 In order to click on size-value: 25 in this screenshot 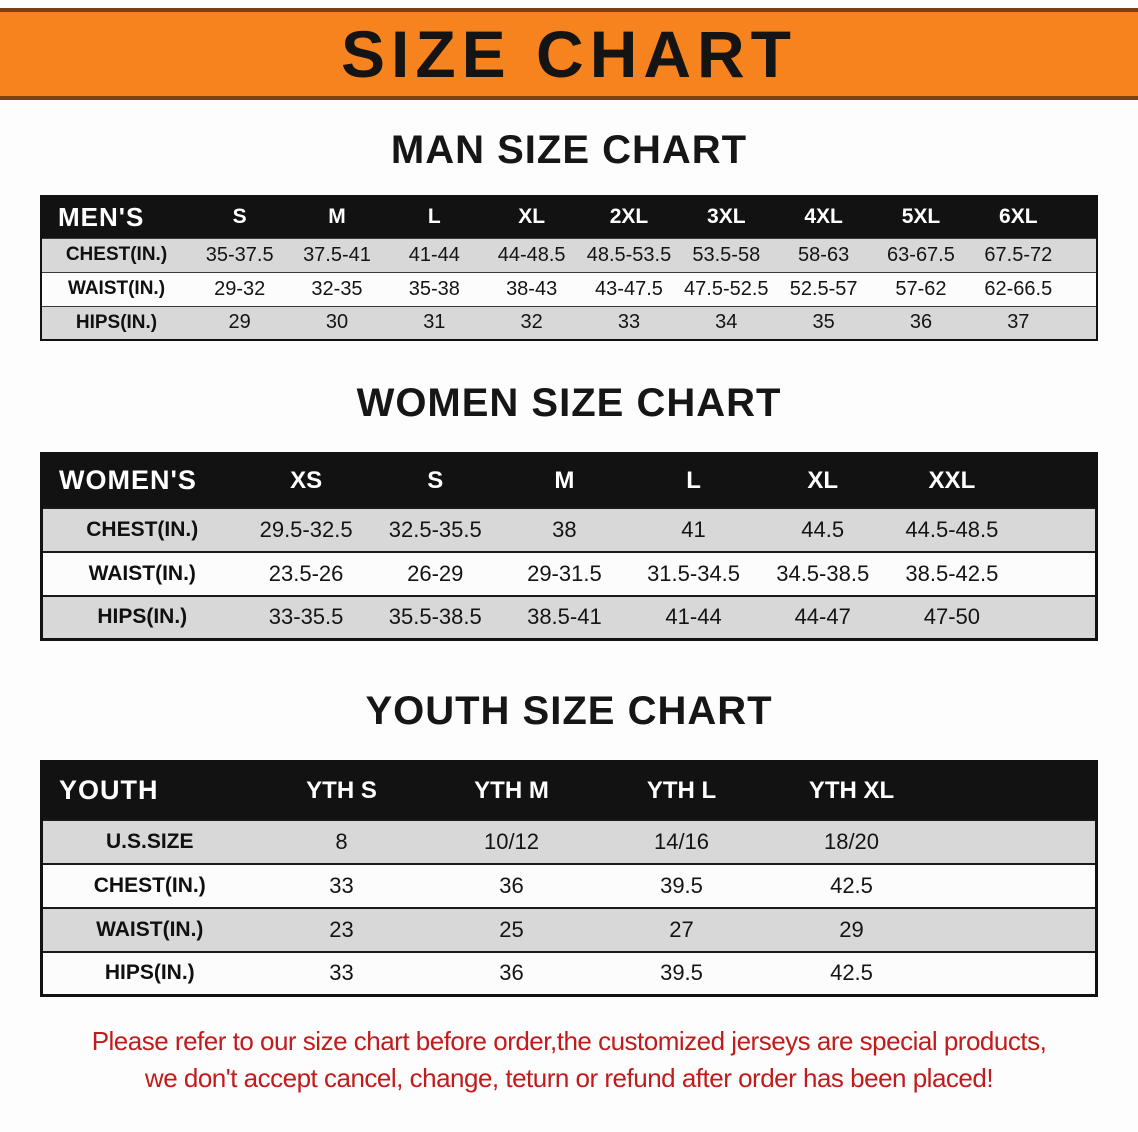, I will do `click(511, 929)`.